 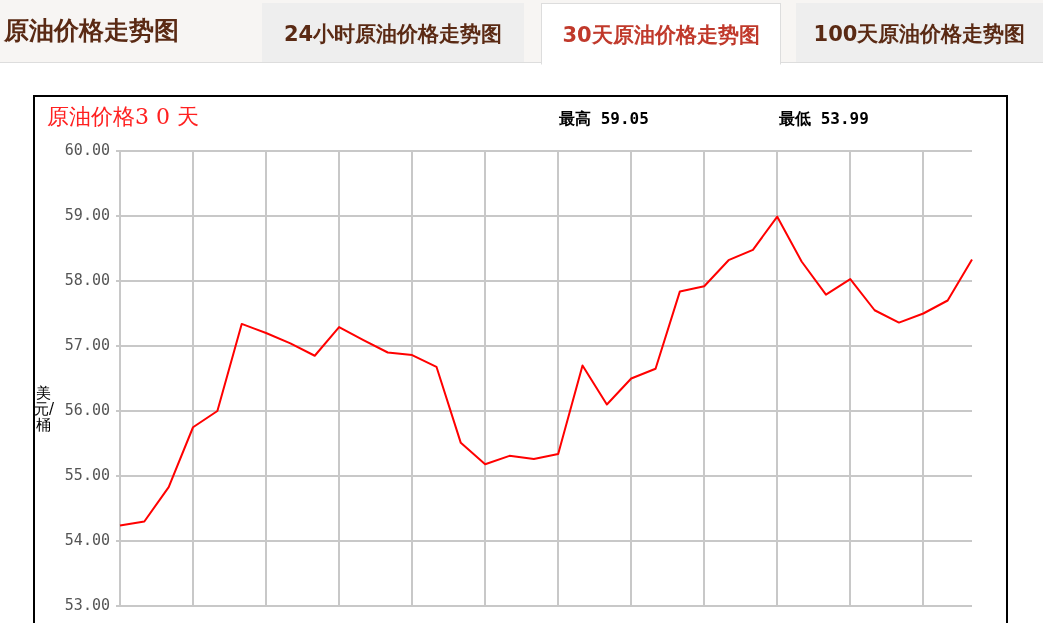 I want to click on y-tick-label: 56.00, so click(x=87, y=409).